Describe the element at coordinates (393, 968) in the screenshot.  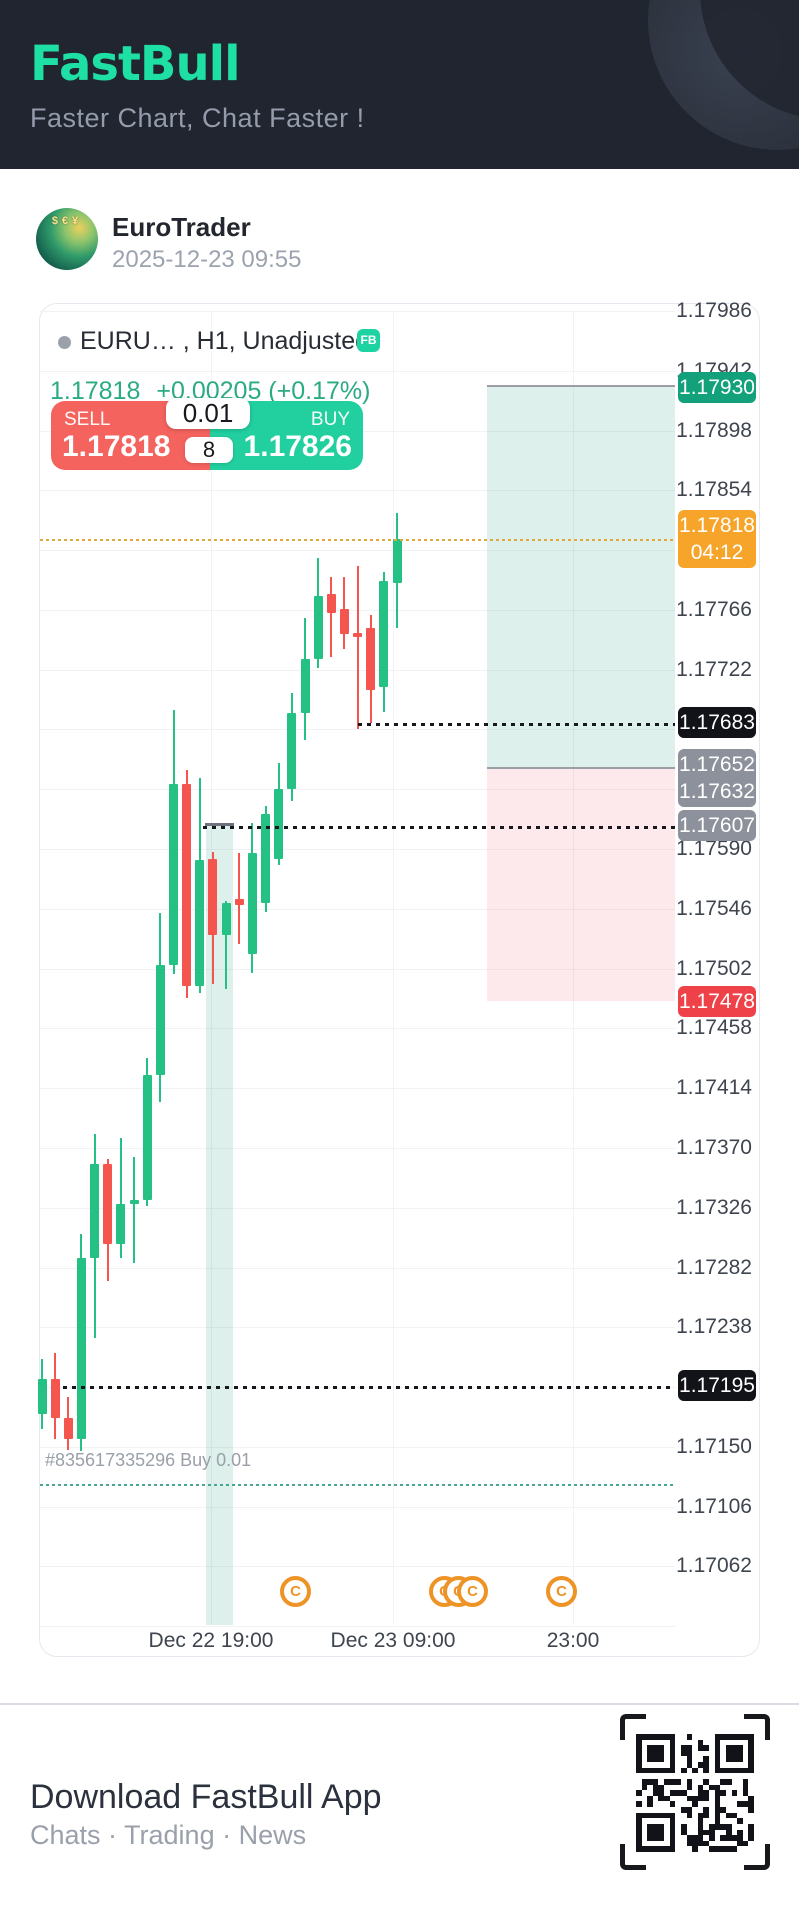
I see `gridline-v` at that location.